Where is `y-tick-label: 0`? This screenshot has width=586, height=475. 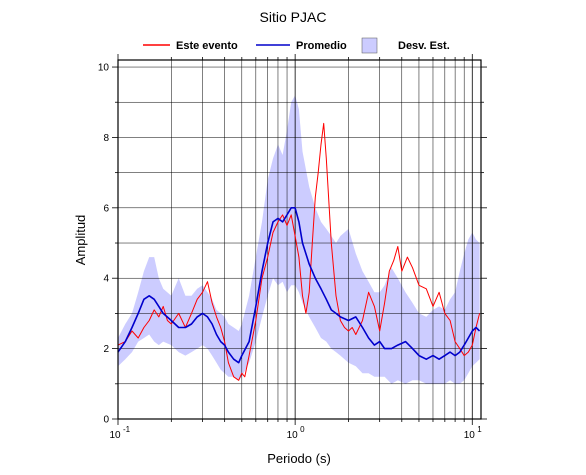 y-tick-label: 0 is located at coordinates (106, 420).